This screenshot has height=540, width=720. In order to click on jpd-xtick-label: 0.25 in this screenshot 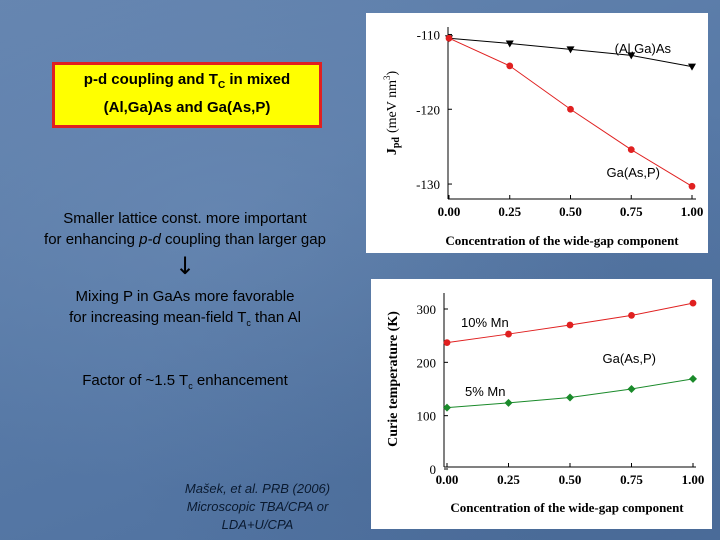, I will do `click(509, 211)`.